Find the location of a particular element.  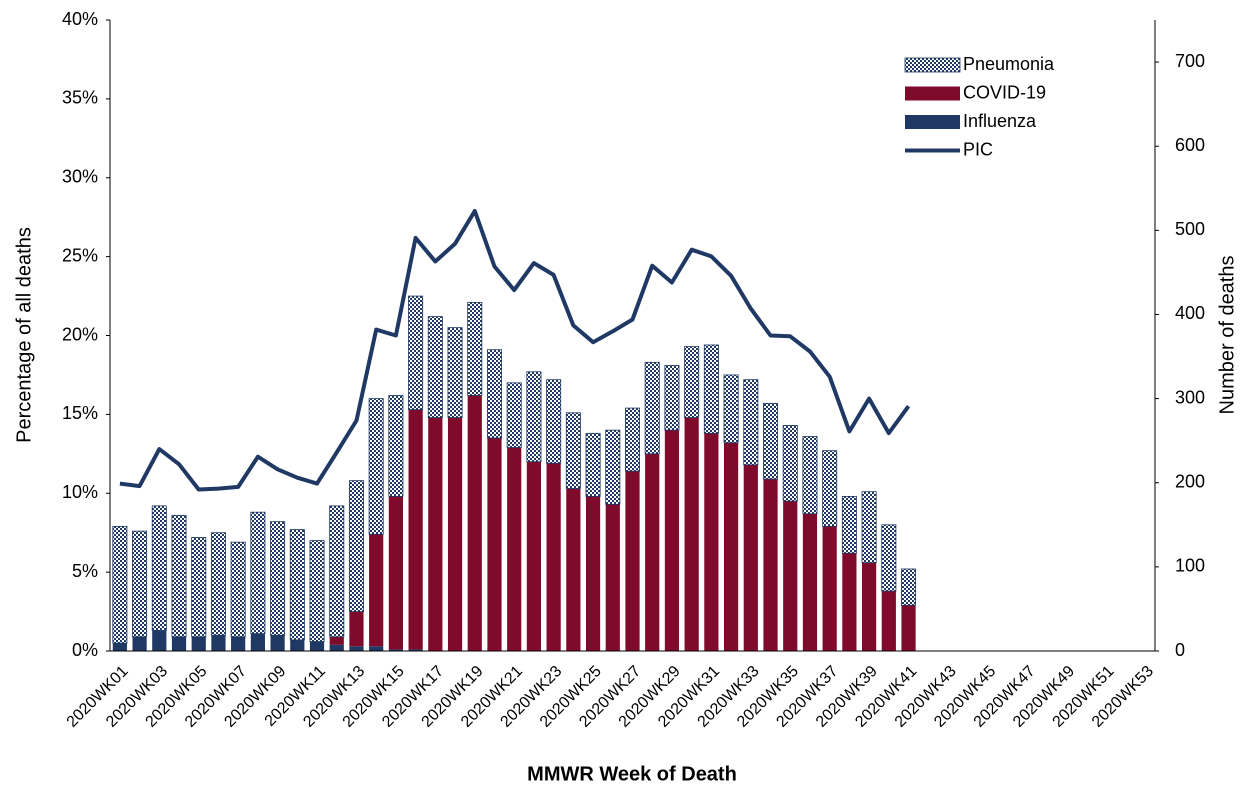

y2-tick-label: 200 is located at coordinates (1190, 481).